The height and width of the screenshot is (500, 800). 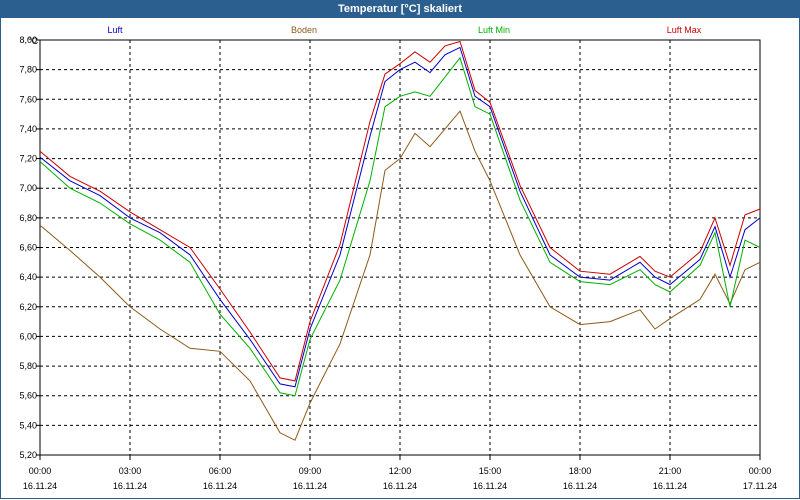 What do you see at coordinates (33, 41) in the screenshot?
I see `y-axis-label: °C` at bounding box center [33, 41].